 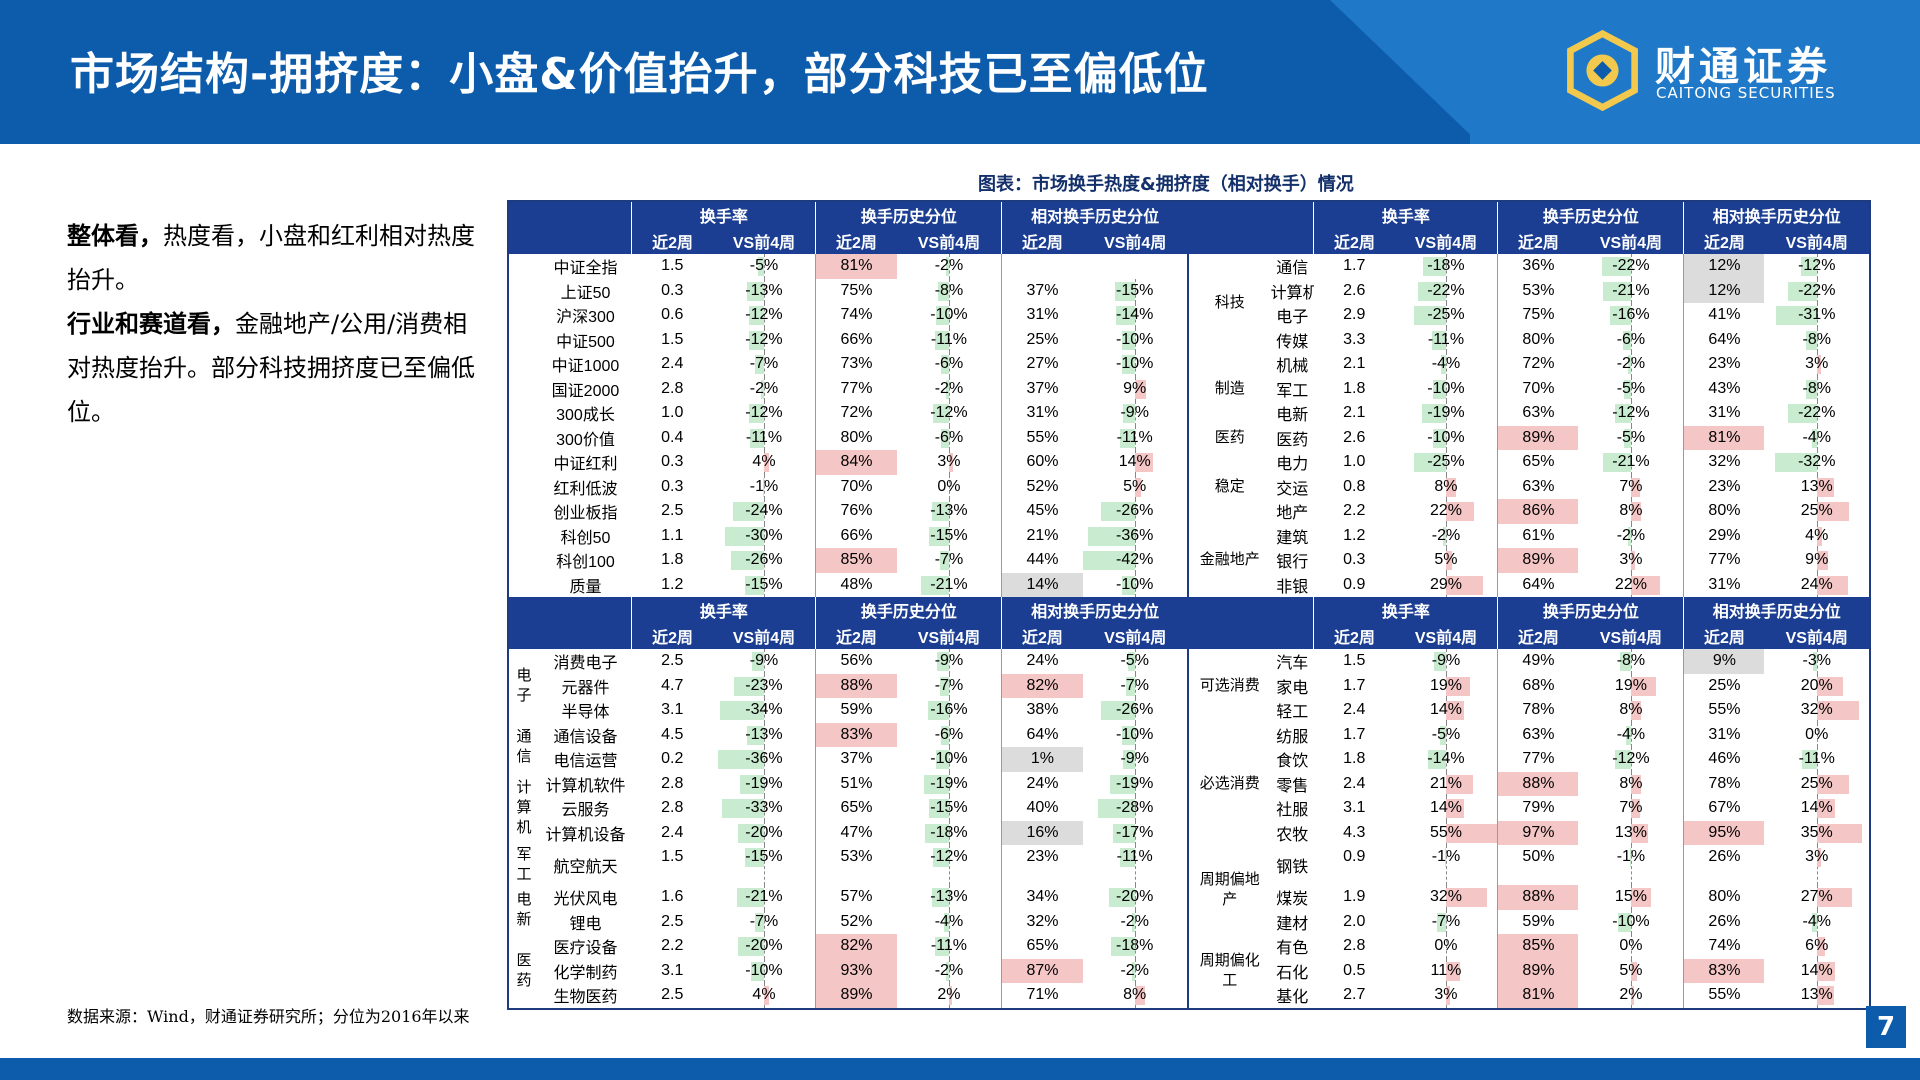 What do you see at coordinates (1724, 535) in the screenshot?
I see `cell-value: 29%` at bounding box center [1724, 535].